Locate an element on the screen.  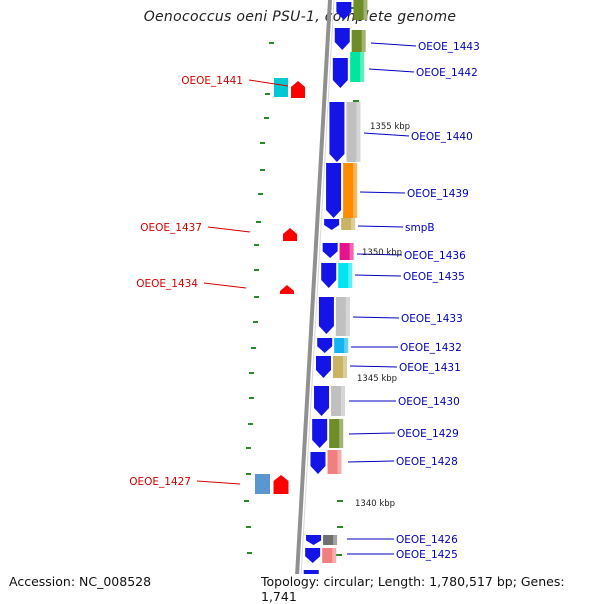
gene-label-OEOE_1426: OEOE_1426 is located at coordinates (427, 540).